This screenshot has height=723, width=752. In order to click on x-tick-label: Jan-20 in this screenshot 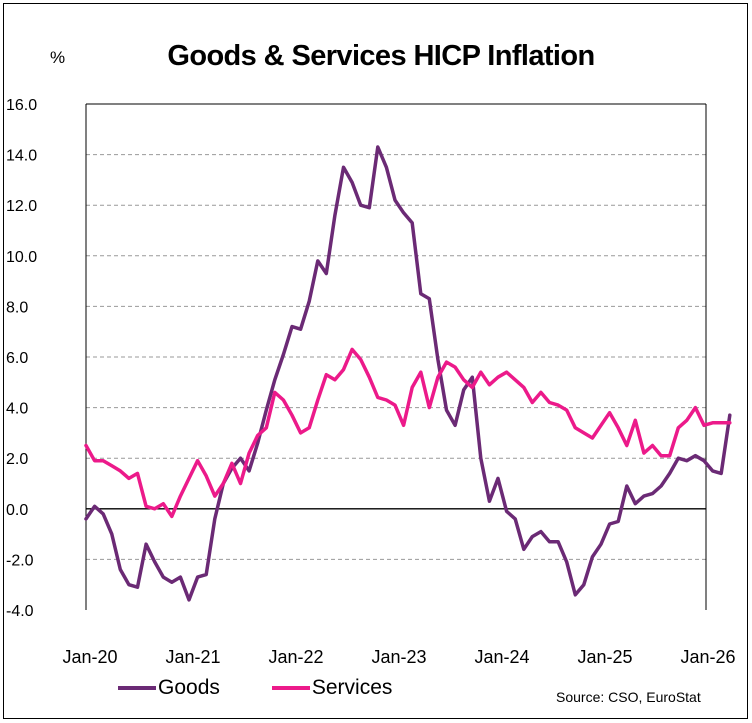, I will do `click(89, 657)`.